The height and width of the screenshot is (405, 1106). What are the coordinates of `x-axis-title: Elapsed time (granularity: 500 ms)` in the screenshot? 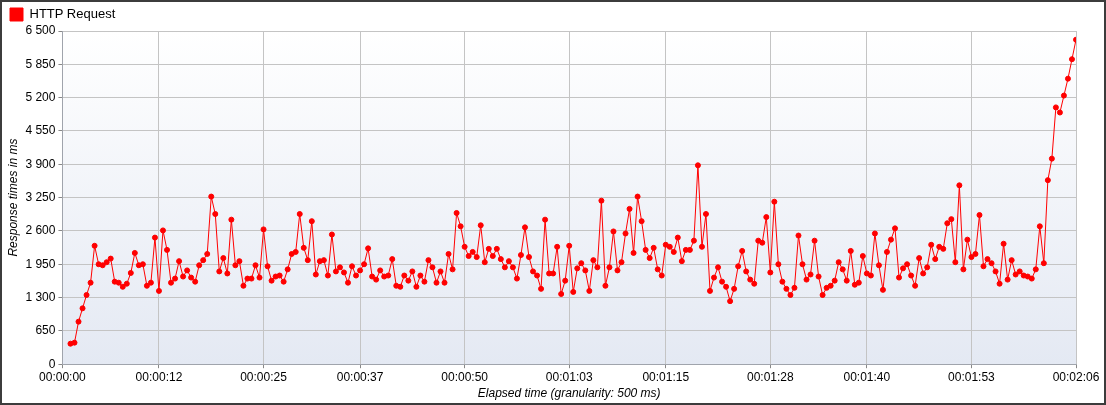 It's located at (569, 393).